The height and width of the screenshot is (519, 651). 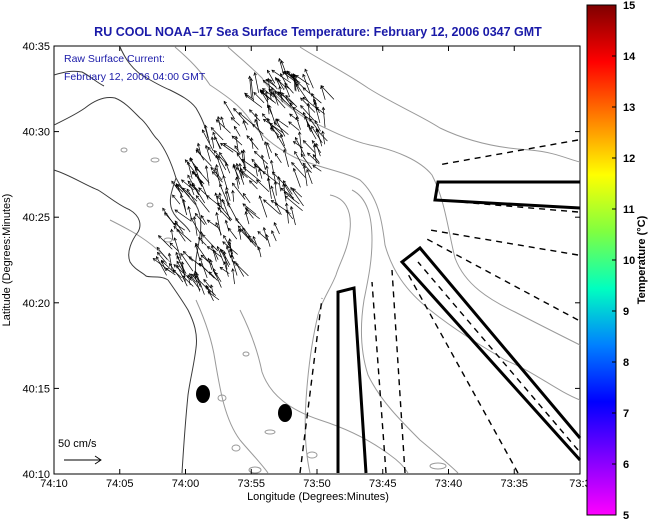 I want to click on y-tick-label: 40:30, so click(x=36, y=133).